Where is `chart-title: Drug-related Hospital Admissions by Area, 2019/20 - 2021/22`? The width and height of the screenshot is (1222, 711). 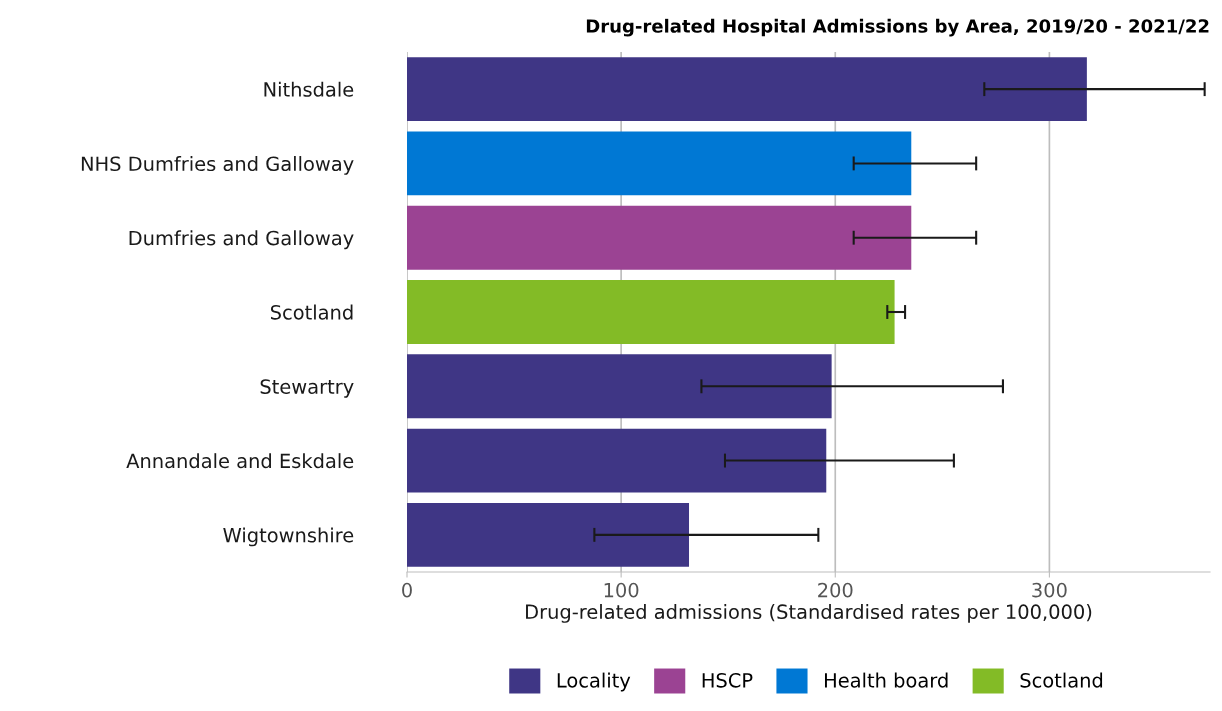
chart-title: Drug-related Hospital Admissions by Area, 2019/20 - 2021/22 is located at coordinates (897, 27).